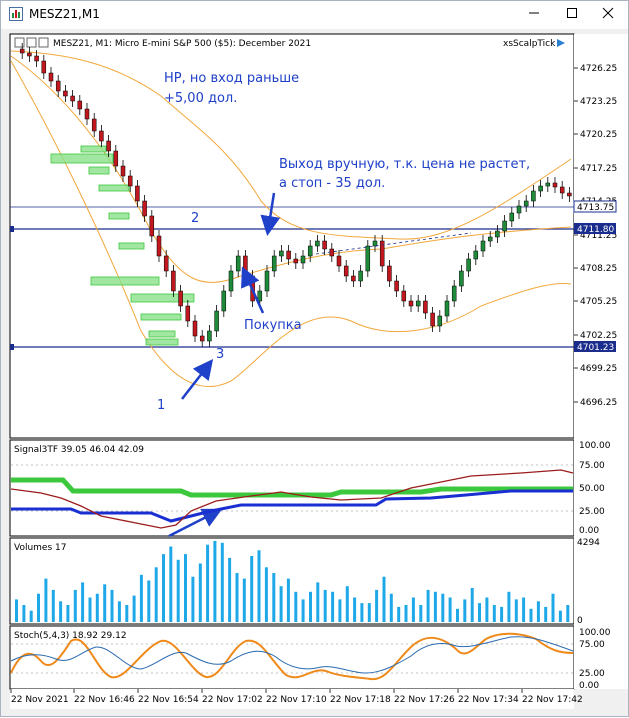  I want to click on stoch-main-line, so click(292, 656).